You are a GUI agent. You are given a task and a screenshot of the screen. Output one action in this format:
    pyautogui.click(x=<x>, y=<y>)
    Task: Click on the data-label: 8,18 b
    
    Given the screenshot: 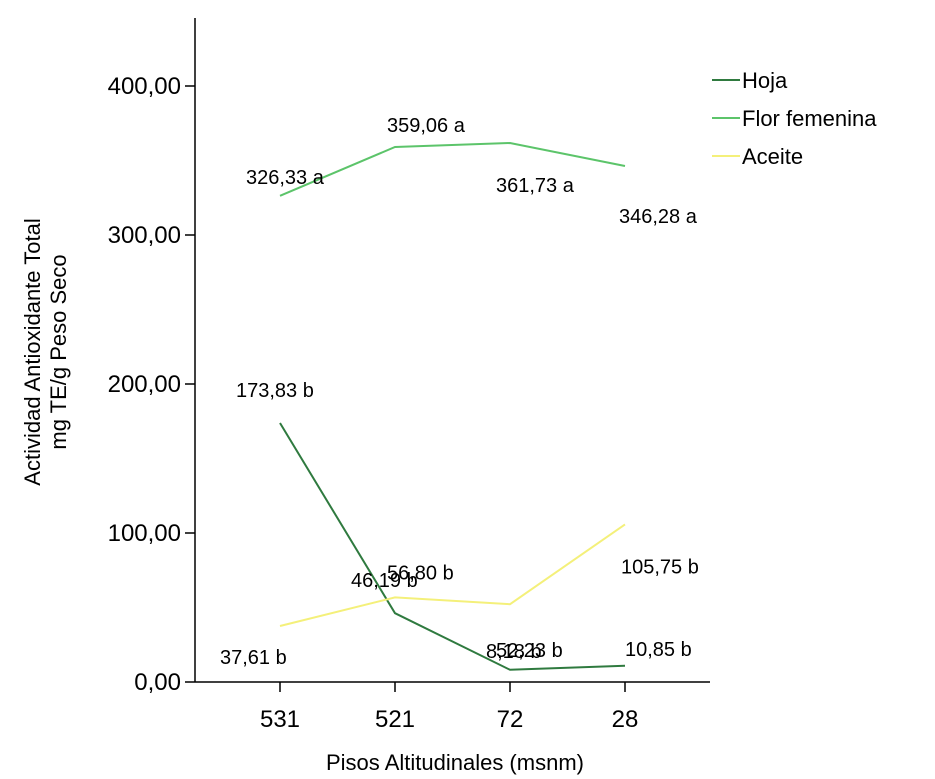 What is the action you would take?
    pyautogui.click(x=514, y=652)
    